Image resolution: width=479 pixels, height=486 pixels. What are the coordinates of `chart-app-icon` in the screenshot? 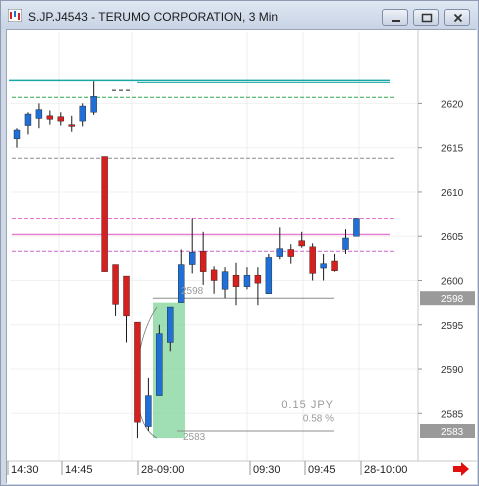 It's located at (15, 15).